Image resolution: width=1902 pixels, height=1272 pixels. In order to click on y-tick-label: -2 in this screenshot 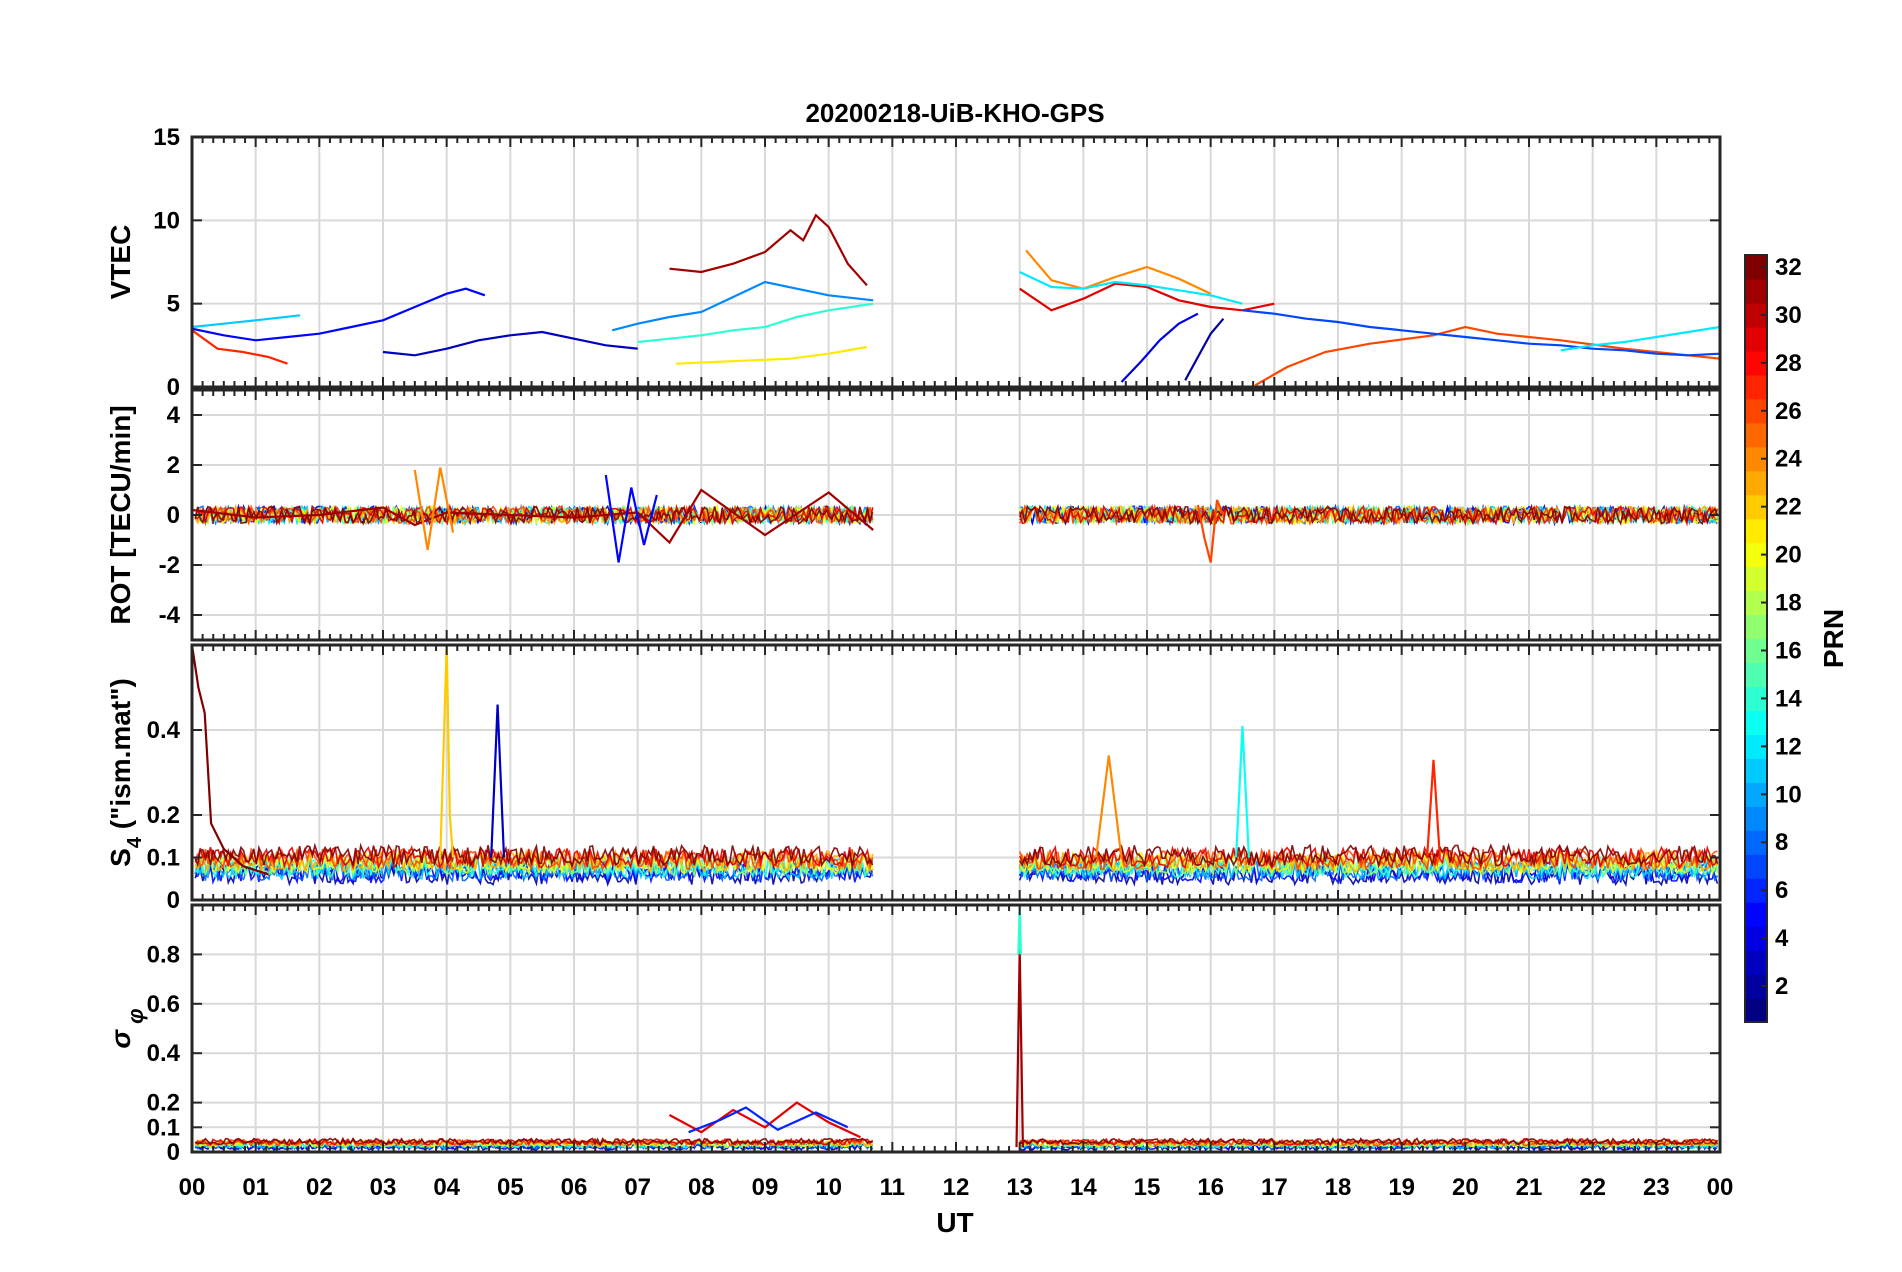, I will do `click(169, 565)`.